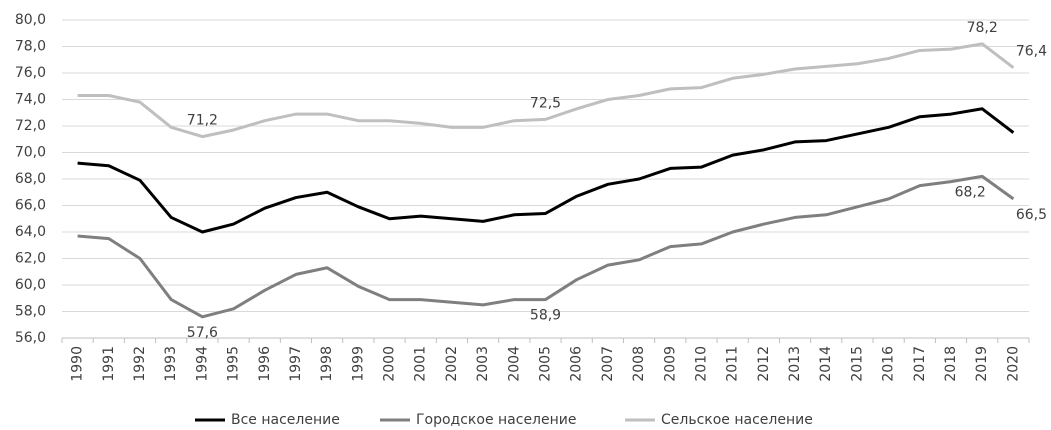 The image size is (1051, 430). Describe the element at coordinates (951, 364) in the screenshot. I see `x-tick-label: 2018` at that location.